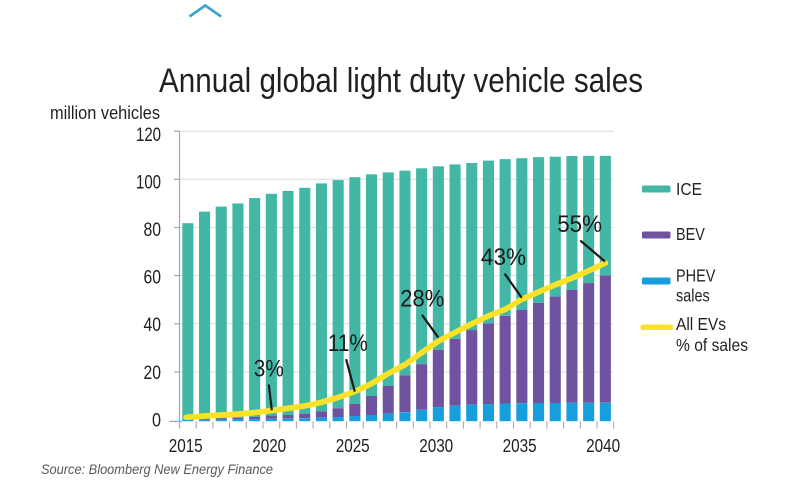 The image size is (786, 494). What do you see at coordinates (269, 369) in the screenshot?
I see `svg-text: 3%` at bounding box center [269, 369].